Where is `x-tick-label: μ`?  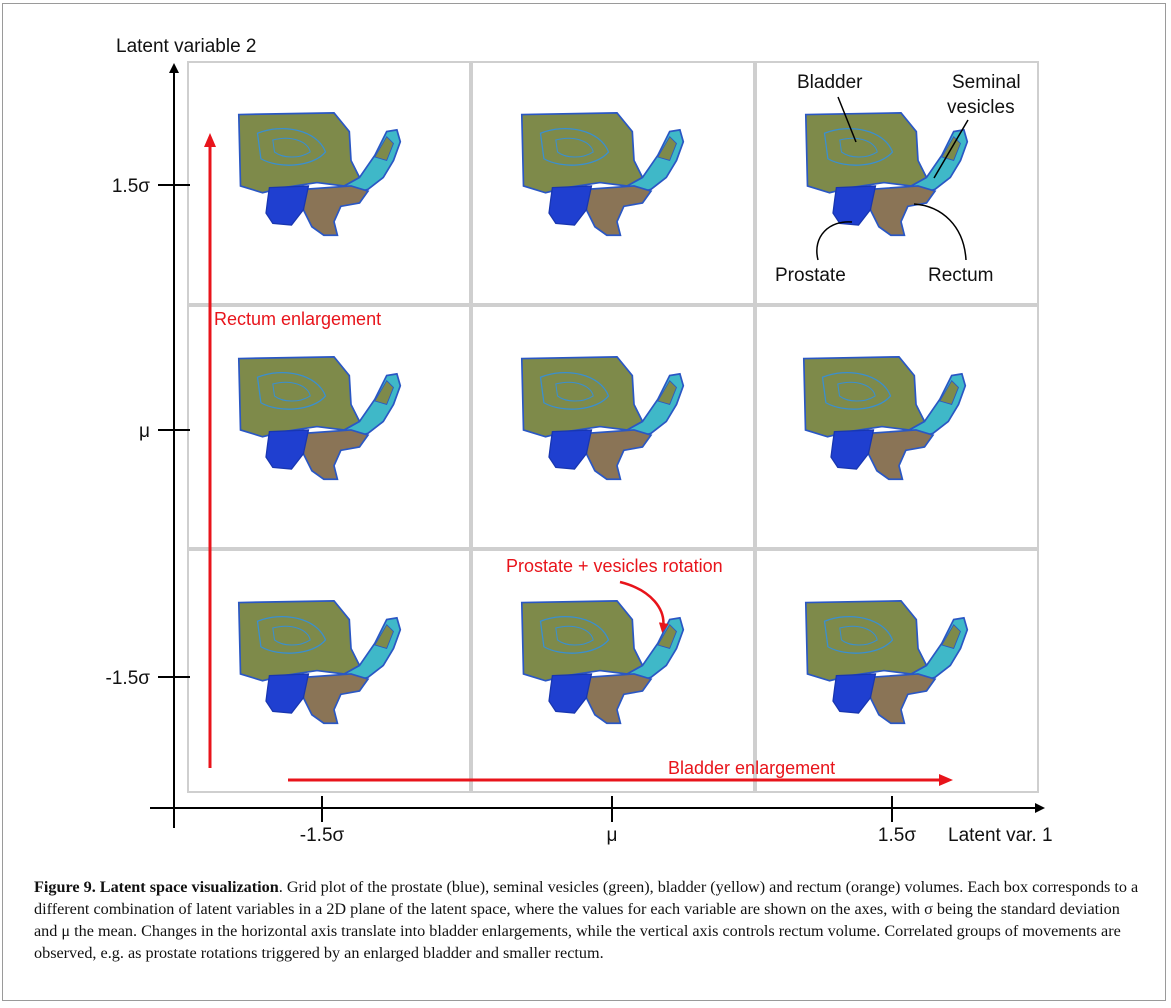
x-tick-label: μ is located at coordinates (612, 835).